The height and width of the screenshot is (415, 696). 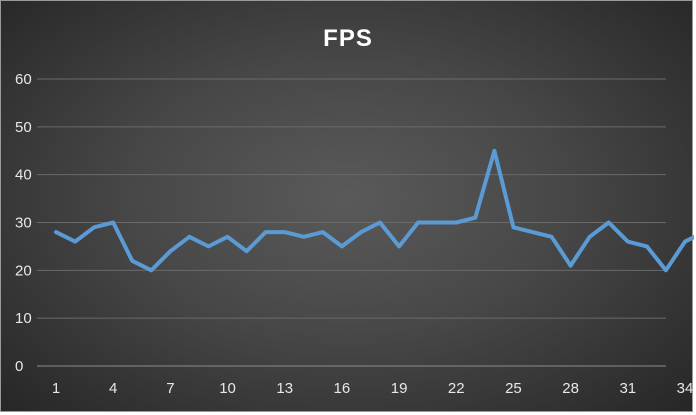 I want to click on y-tick-label: 60, so click(x=23, y=79).